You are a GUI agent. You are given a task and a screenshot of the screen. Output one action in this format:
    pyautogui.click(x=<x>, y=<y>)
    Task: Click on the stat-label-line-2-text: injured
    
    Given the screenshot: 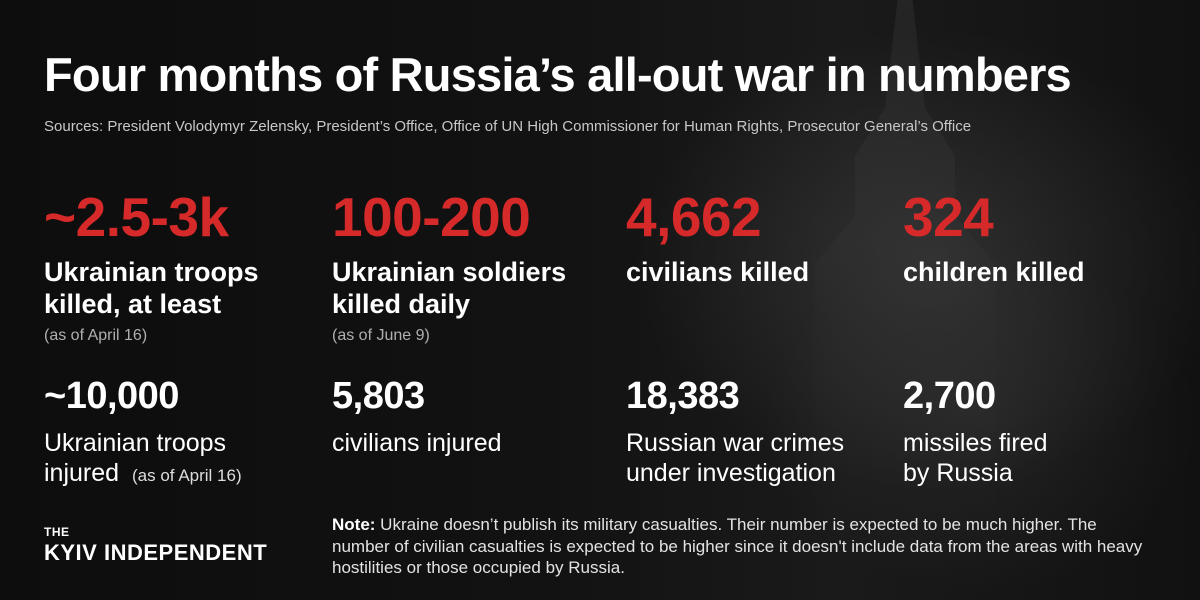 What is the action you would take?
    pyautogui.click(x=82, y=472)
    